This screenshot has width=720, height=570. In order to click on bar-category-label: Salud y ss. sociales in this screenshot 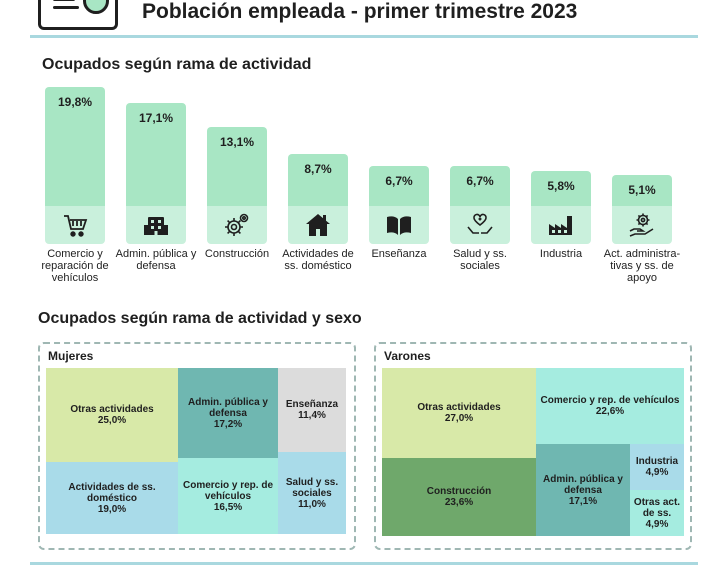, I will do `click(480, 260)`.